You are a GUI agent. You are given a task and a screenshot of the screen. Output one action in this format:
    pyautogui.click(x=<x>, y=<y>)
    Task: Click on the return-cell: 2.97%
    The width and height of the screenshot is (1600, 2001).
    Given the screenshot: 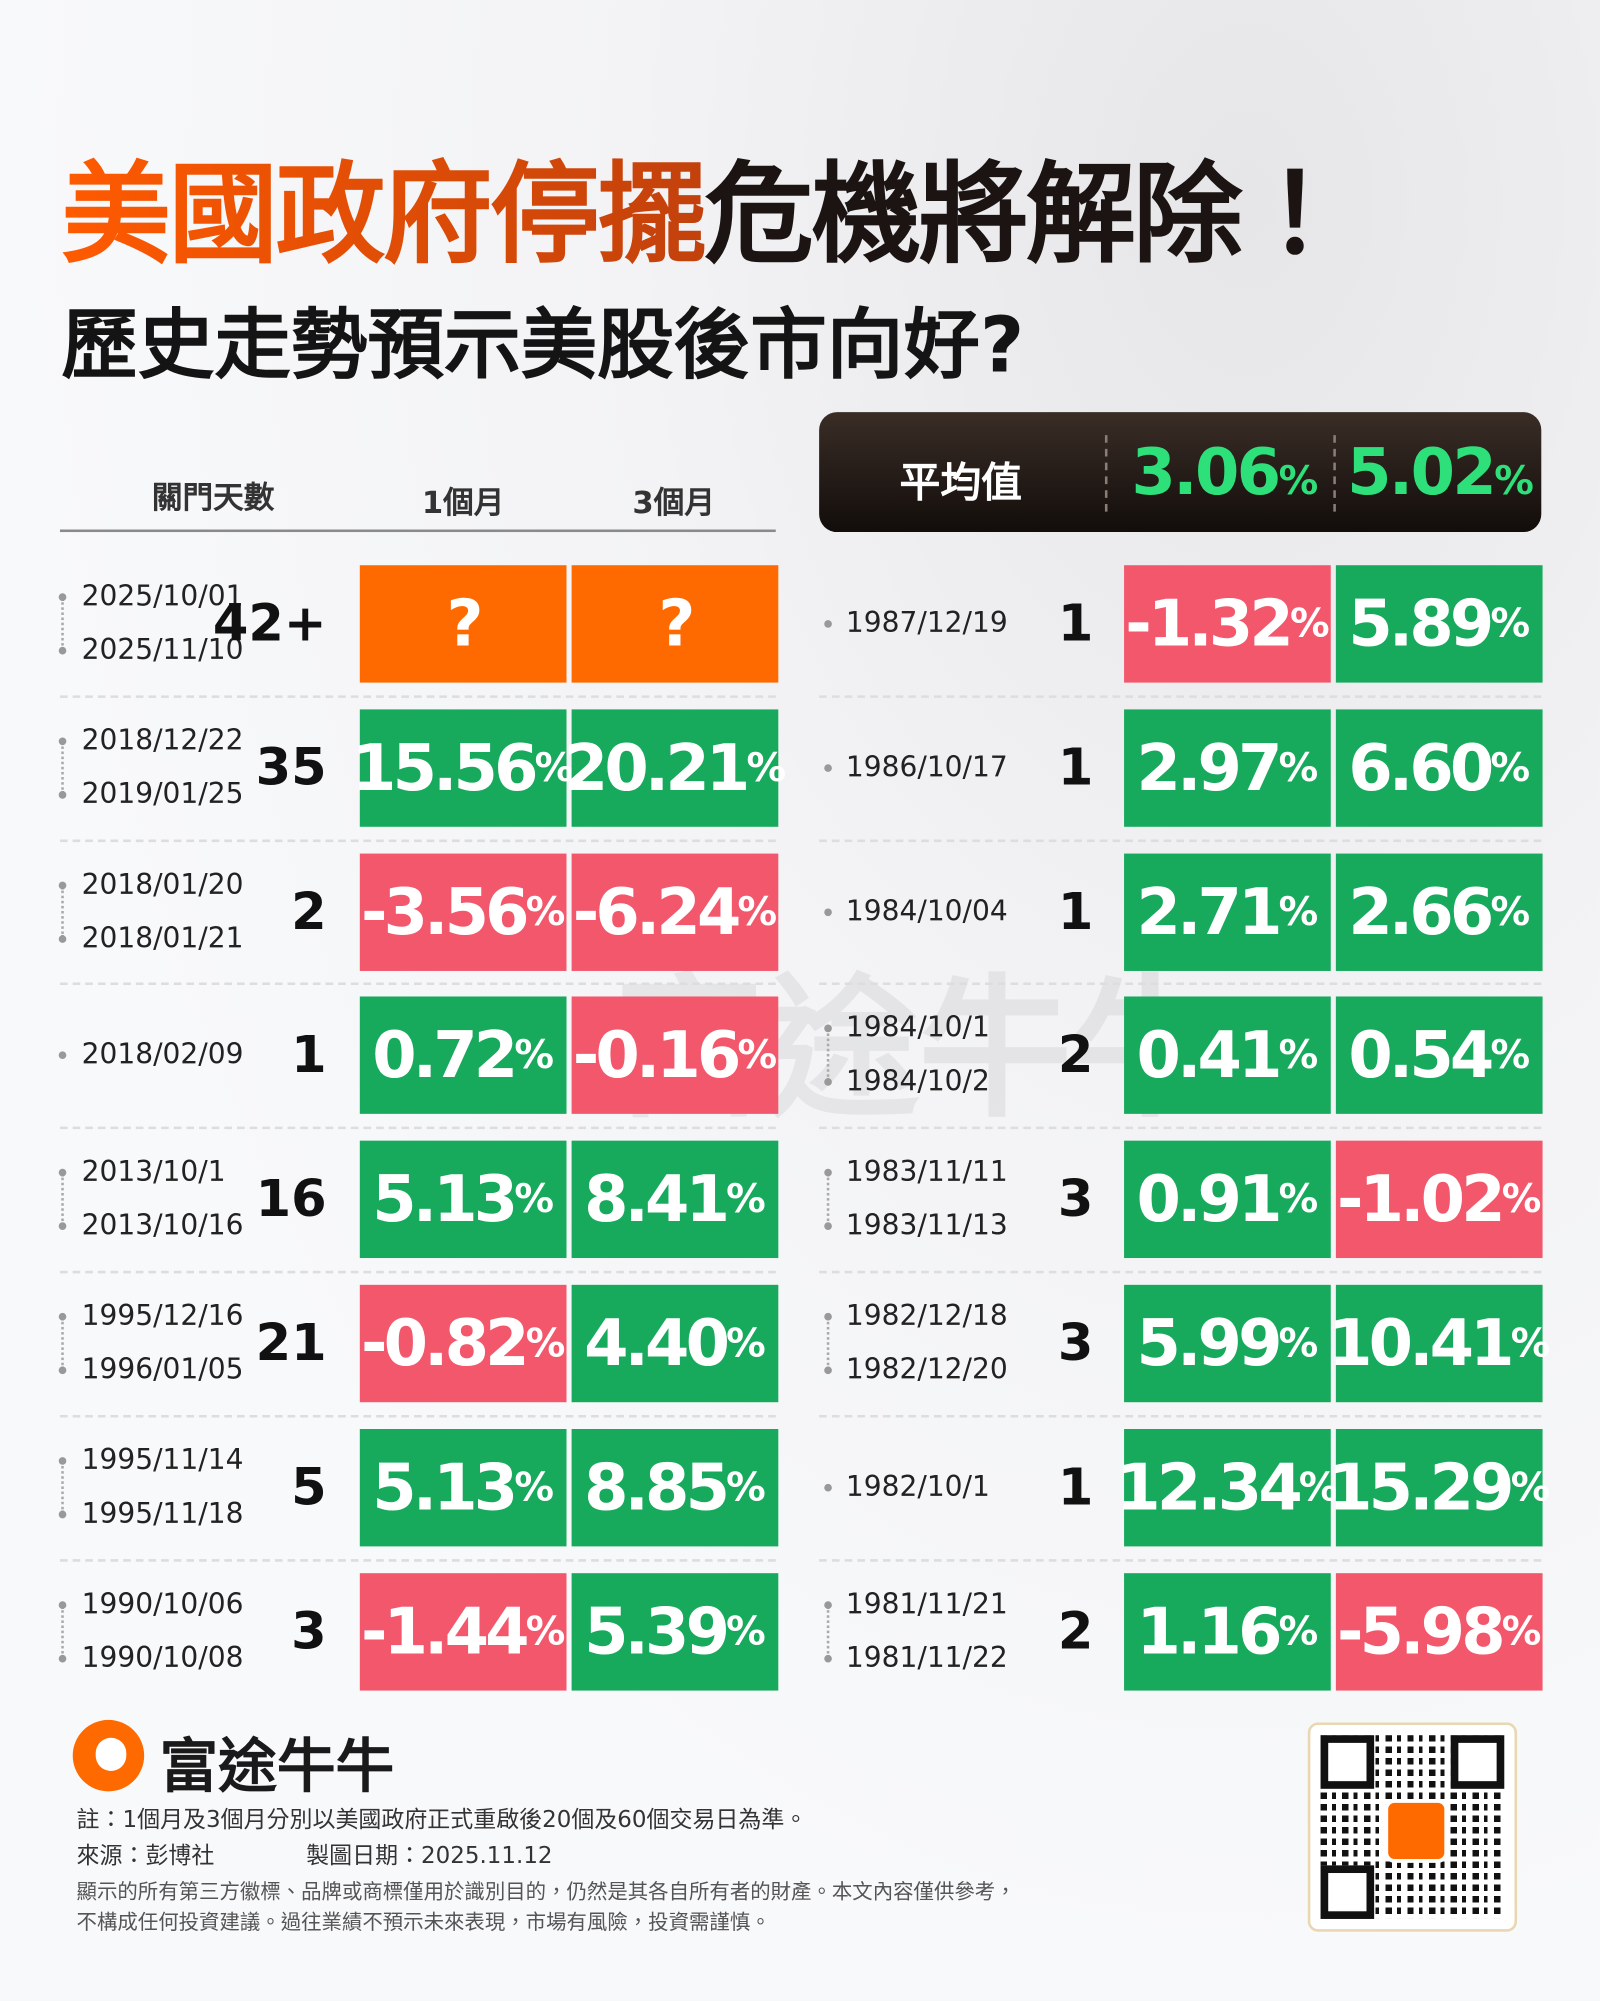 What is the action you would take?
    pyautogui.click(x=1227, y=768)
    